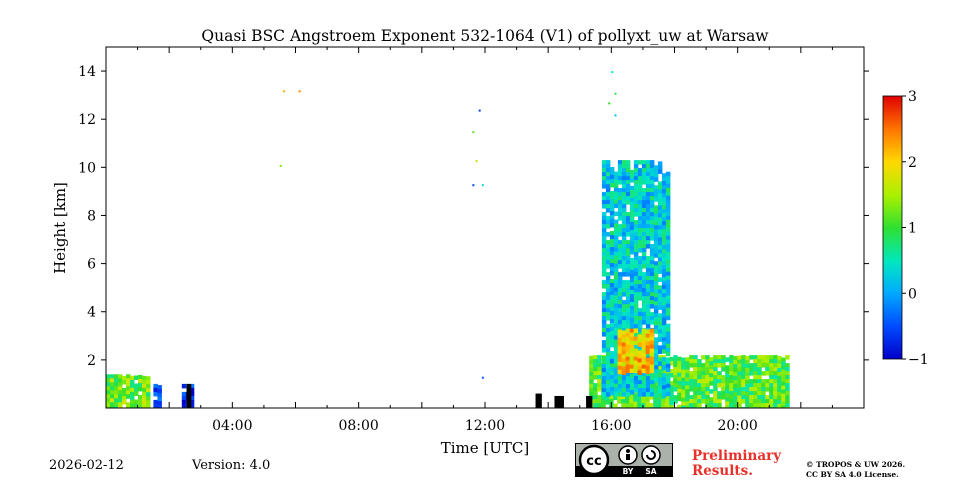 This screenshot has height=480, width=960. Describe the element at coordinates (86, 465) in the screenshot. I see `date-label: 2026-02-12` at that location.